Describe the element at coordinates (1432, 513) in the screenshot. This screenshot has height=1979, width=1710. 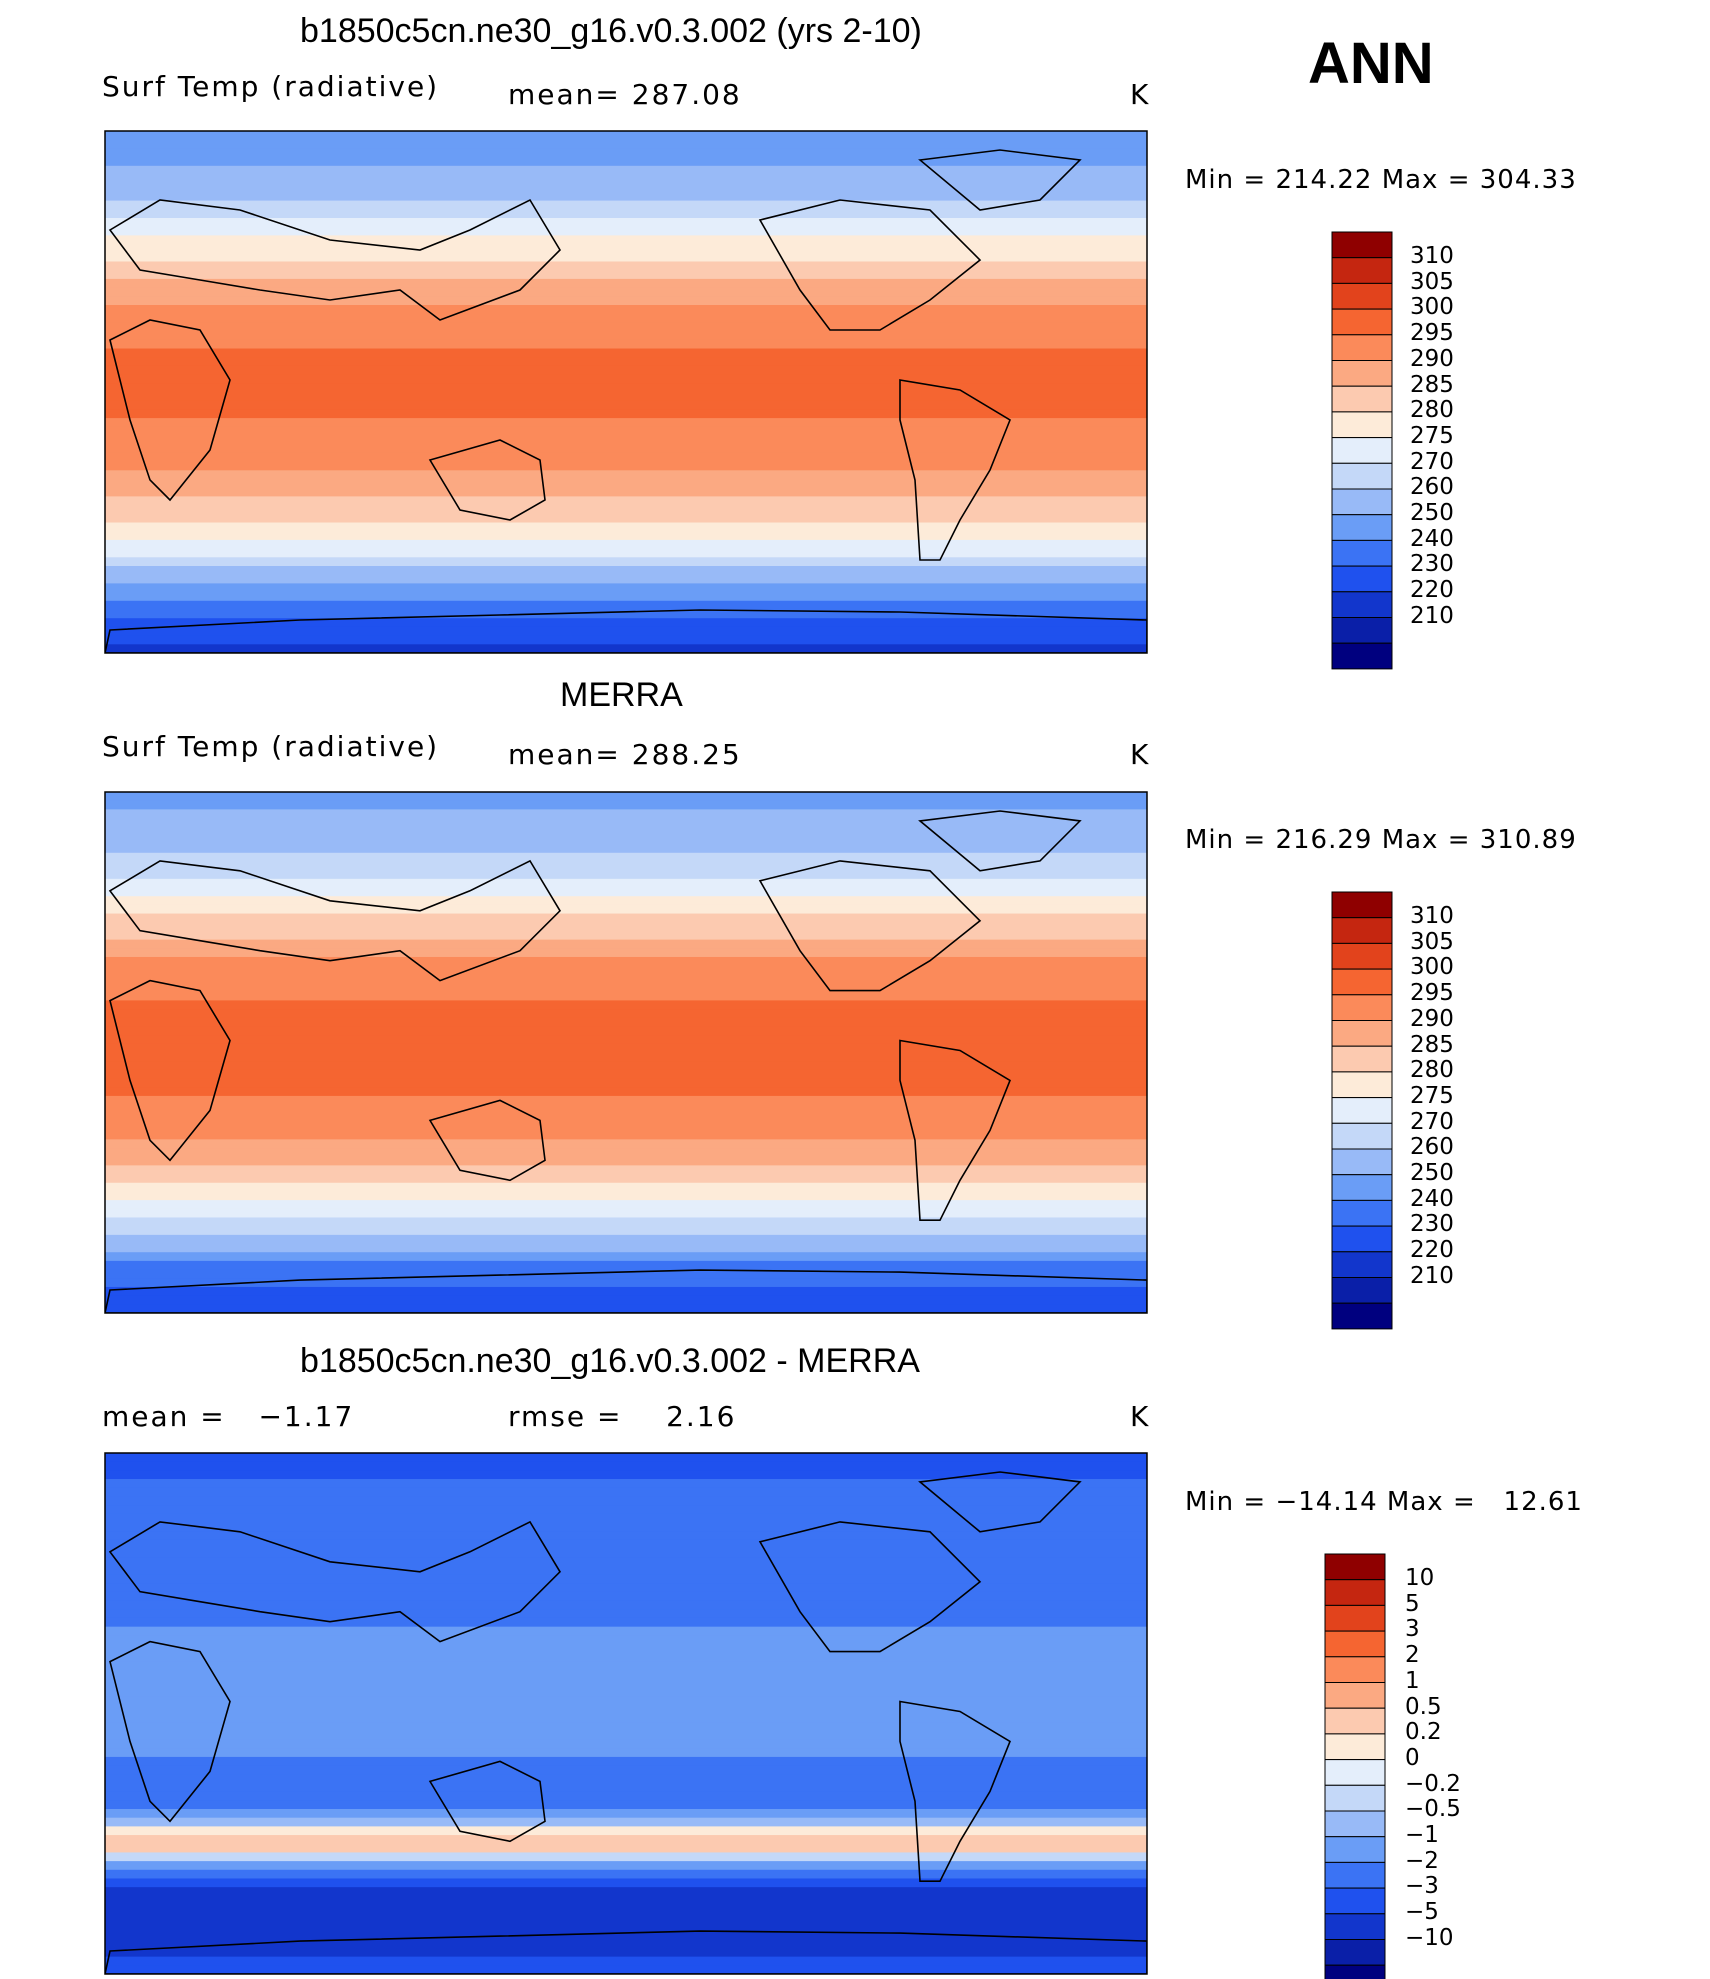
I see `colorbar-tick-label: 250` at that location.